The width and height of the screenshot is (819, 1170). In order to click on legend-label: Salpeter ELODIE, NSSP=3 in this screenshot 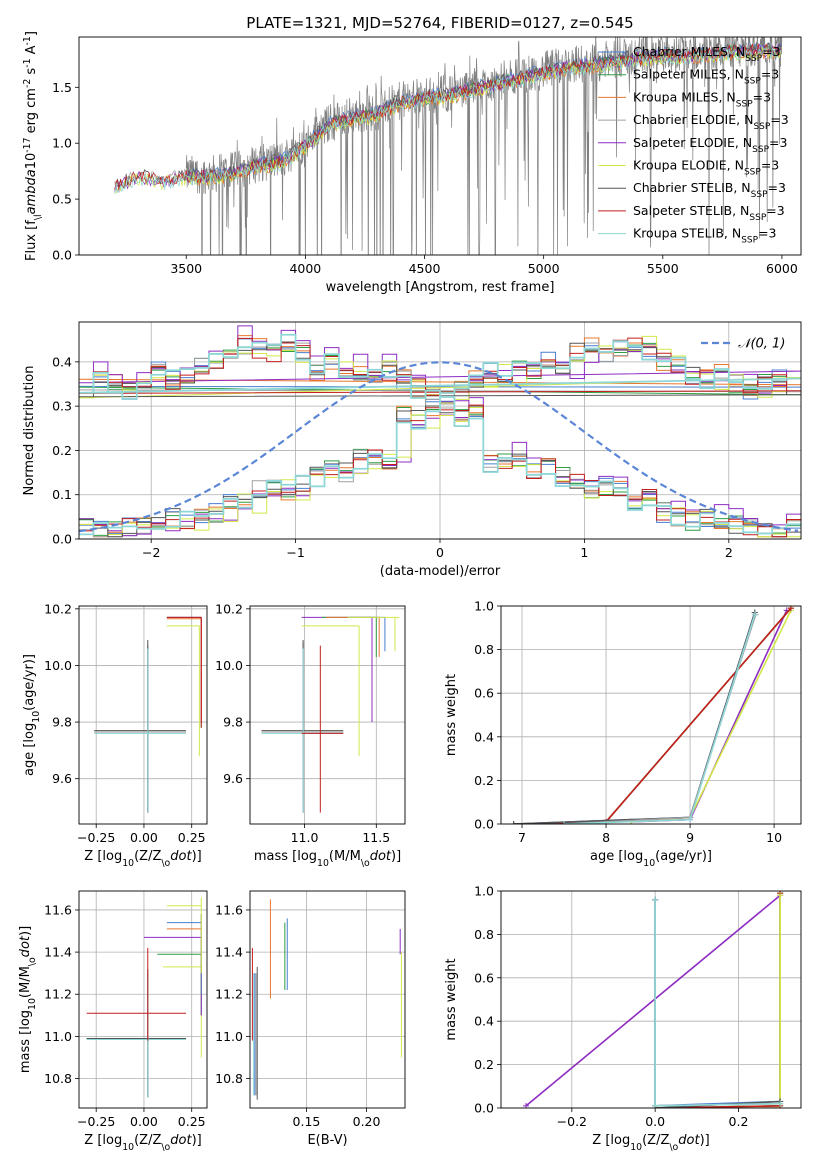, I will do `click(710, 145)`.